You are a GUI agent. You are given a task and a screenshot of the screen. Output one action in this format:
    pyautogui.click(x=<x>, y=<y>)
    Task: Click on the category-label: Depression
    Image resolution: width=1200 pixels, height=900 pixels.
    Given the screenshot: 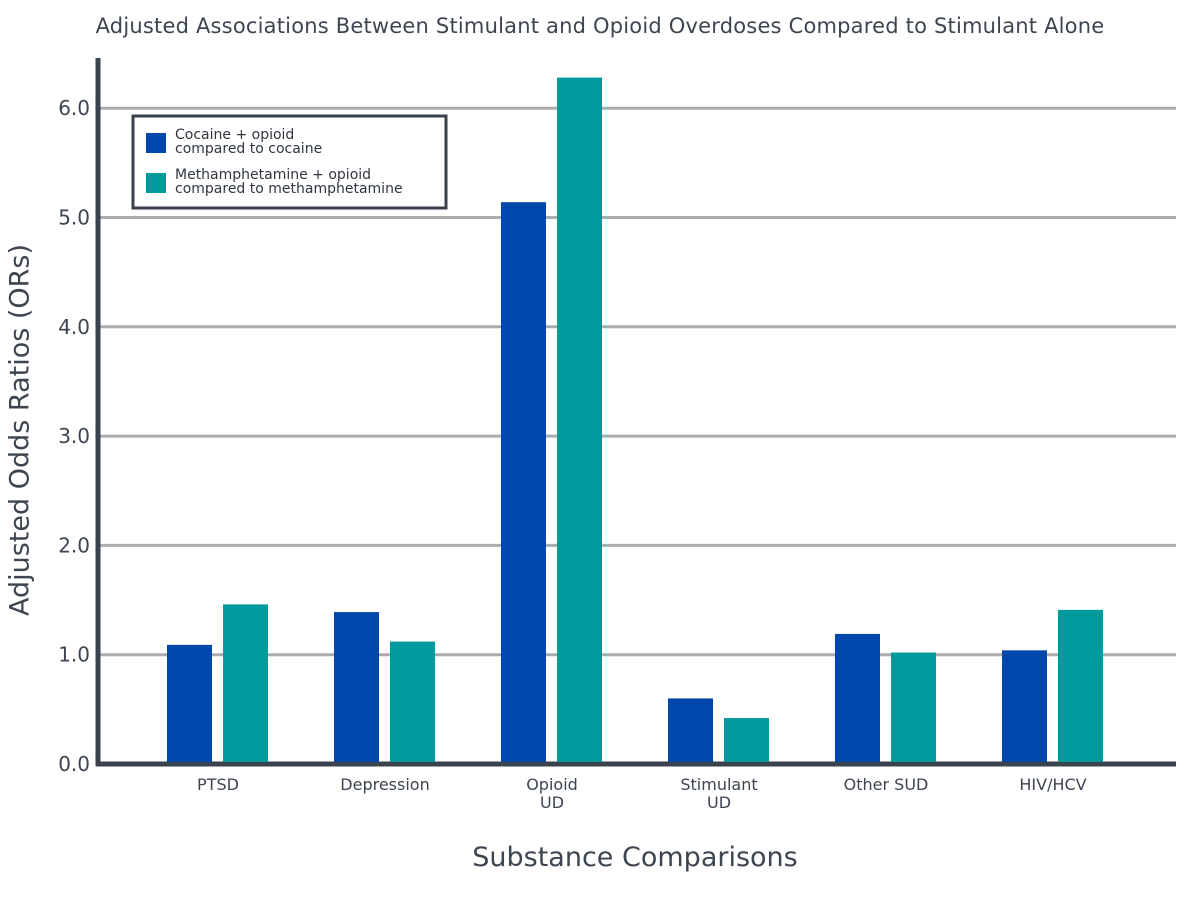 What is the action you would take?
    pyautogui.click(x=384, y=784)
    